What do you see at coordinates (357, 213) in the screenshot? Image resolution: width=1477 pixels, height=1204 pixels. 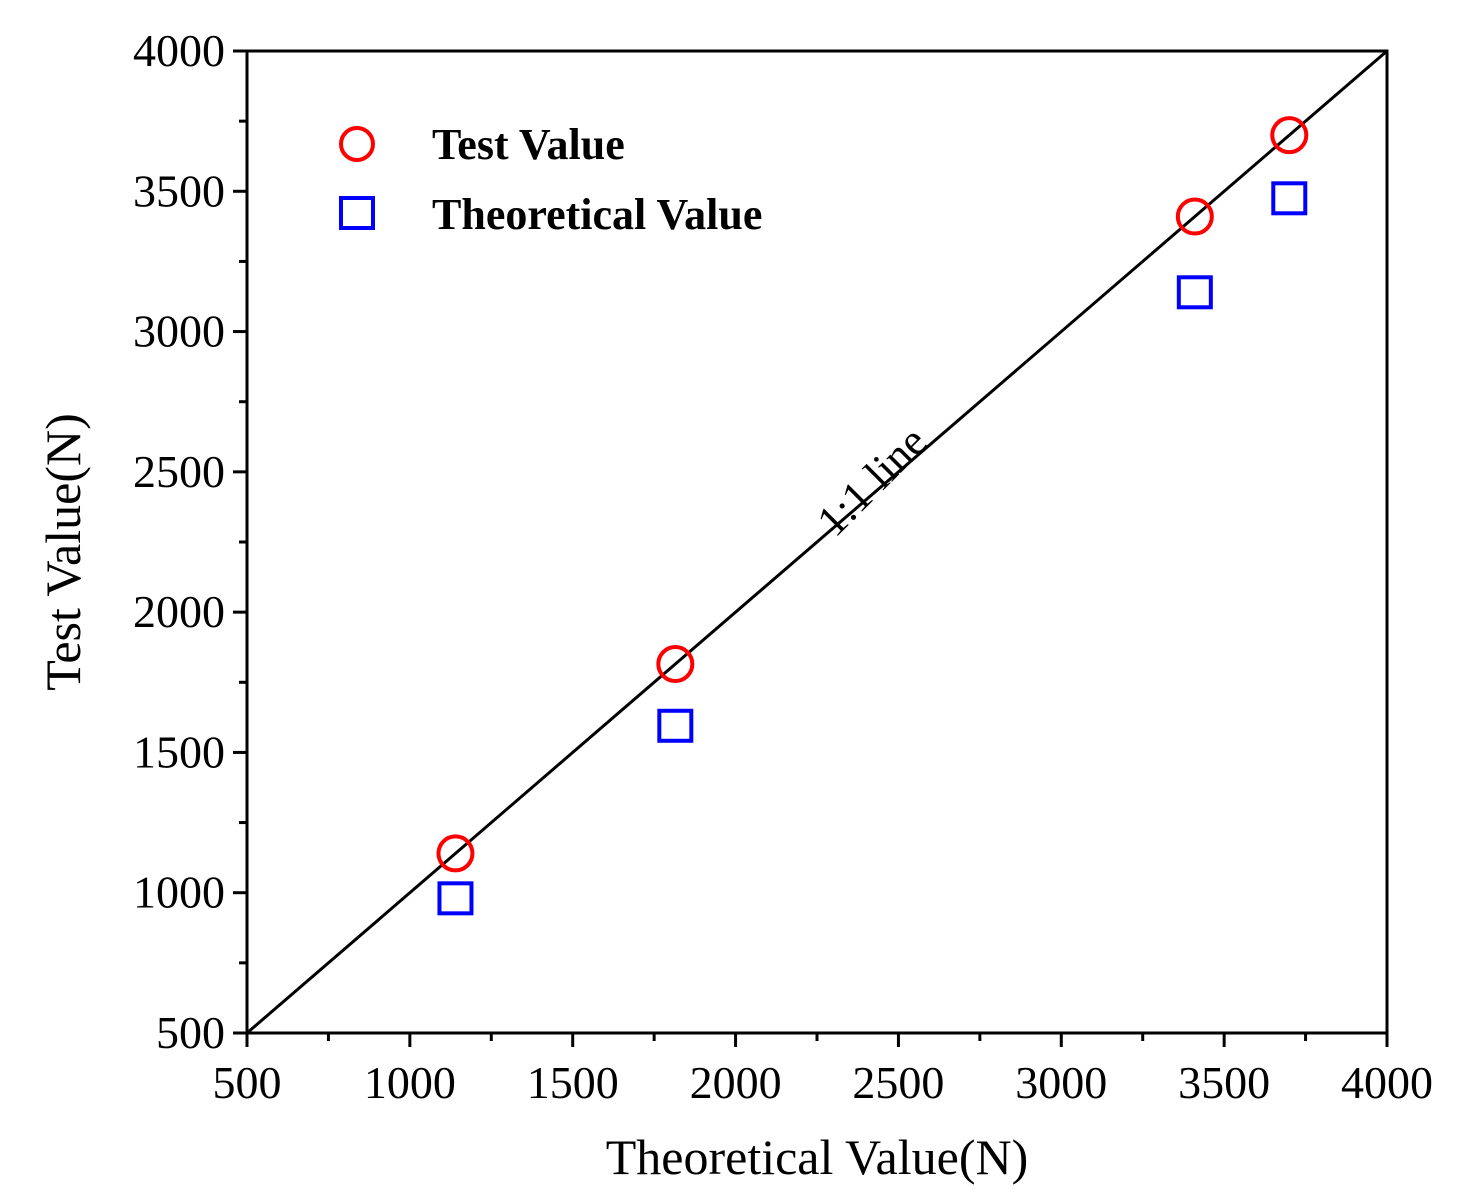 I see `legend-square-marker` at bounding box center [357, 213].